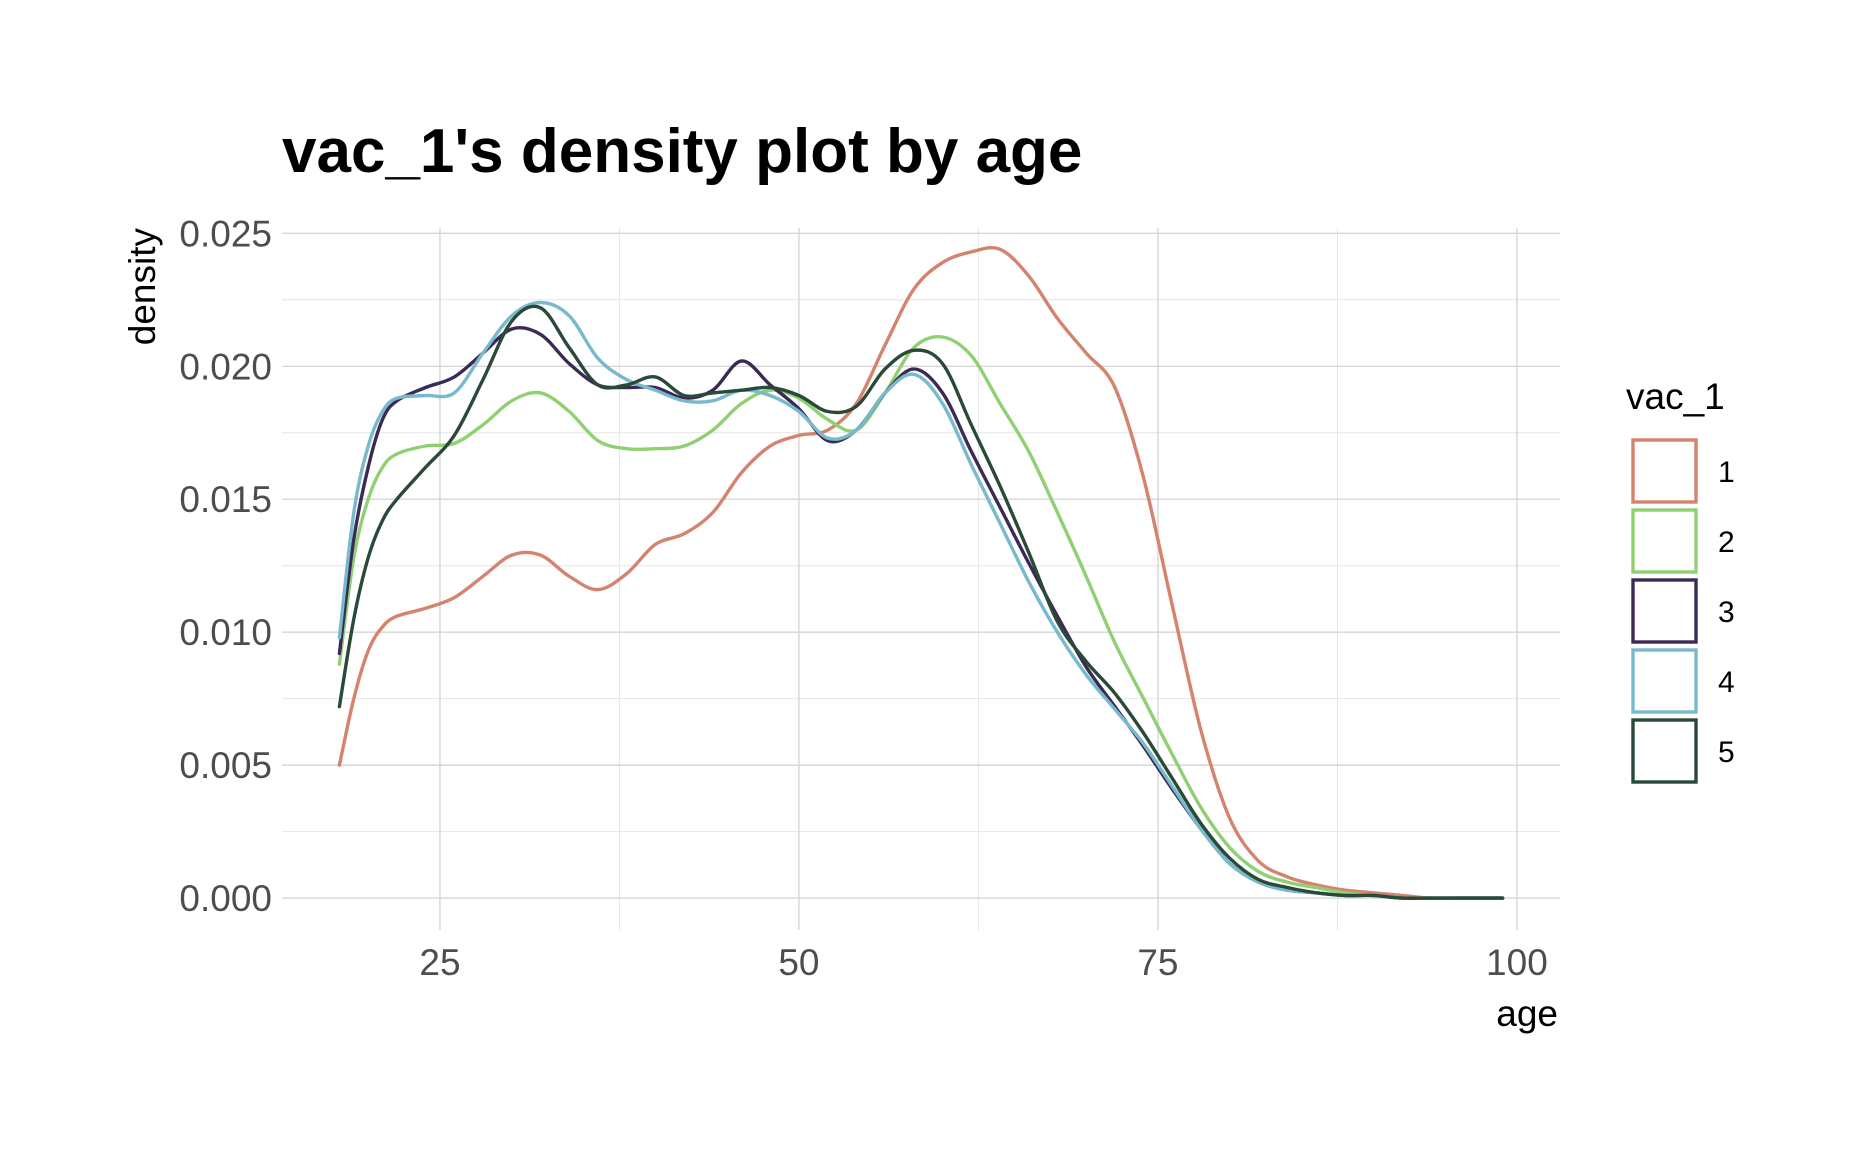  Describe the element at coordinates (1726, 612) in the screenshot. I see `legend-label-3: 3` at that location.